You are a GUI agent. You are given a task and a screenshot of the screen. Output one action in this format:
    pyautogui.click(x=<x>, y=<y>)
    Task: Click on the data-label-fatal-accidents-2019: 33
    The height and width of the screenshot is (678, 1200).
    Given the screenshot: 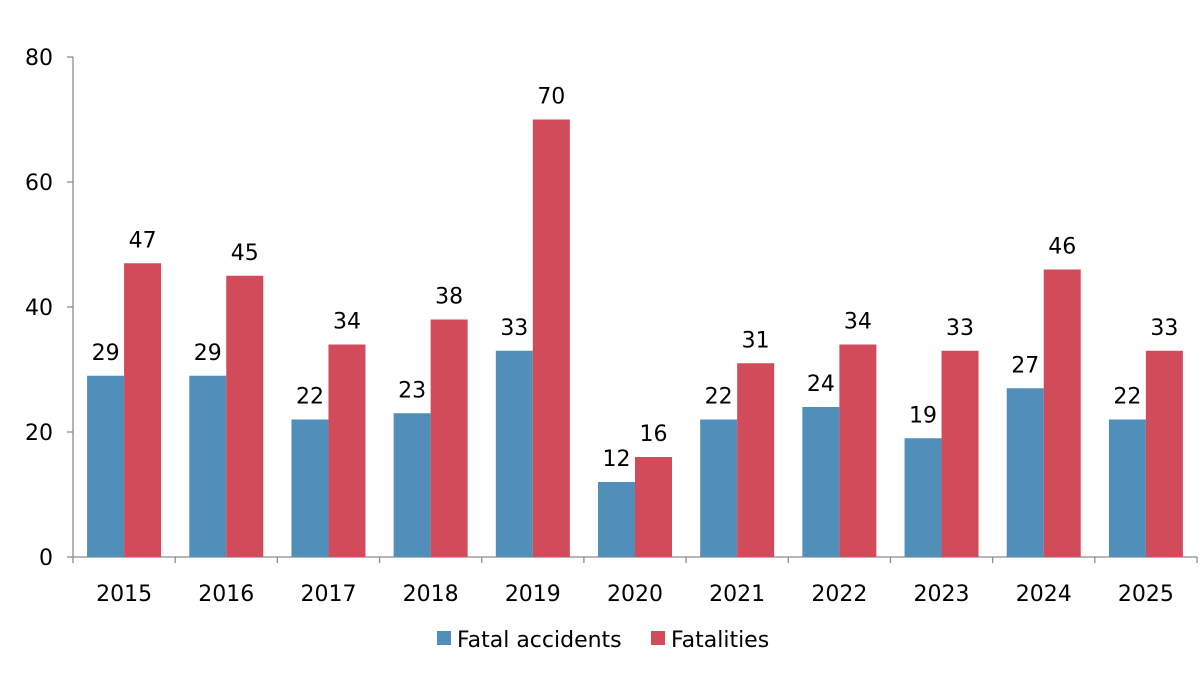 What is the action you would take?
    pyautogui.click(x=514, y=328)
    